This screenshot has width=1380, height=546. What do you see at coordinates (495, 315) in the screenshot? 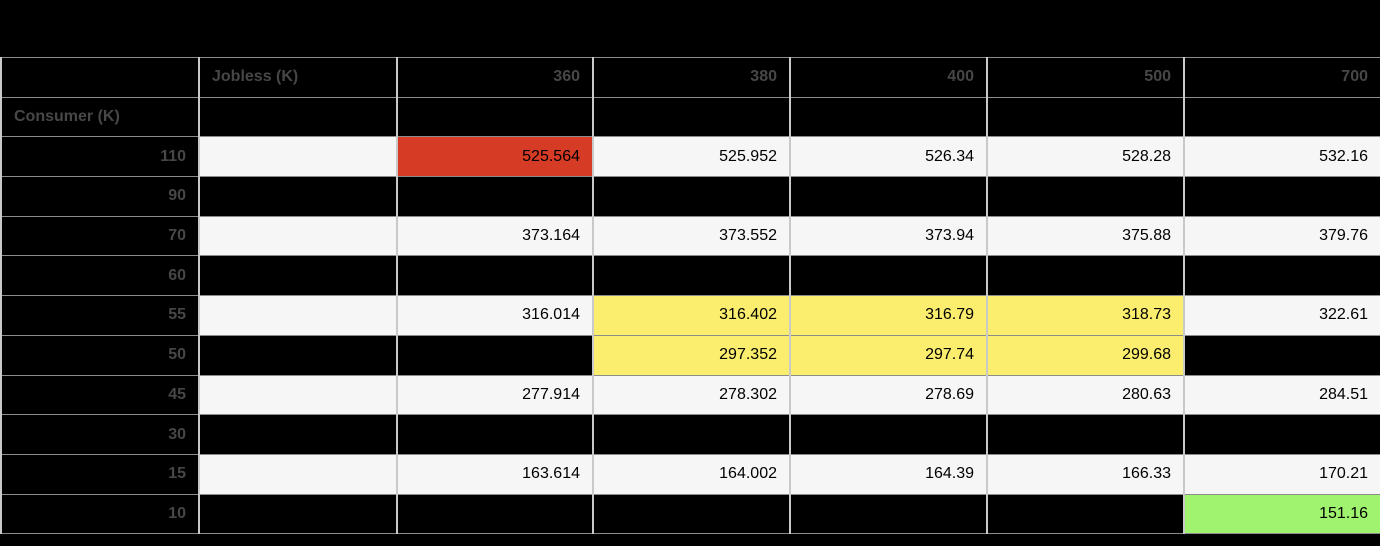
I see `value-cell-55-360: 316.014` at bounding box center [495, 315].